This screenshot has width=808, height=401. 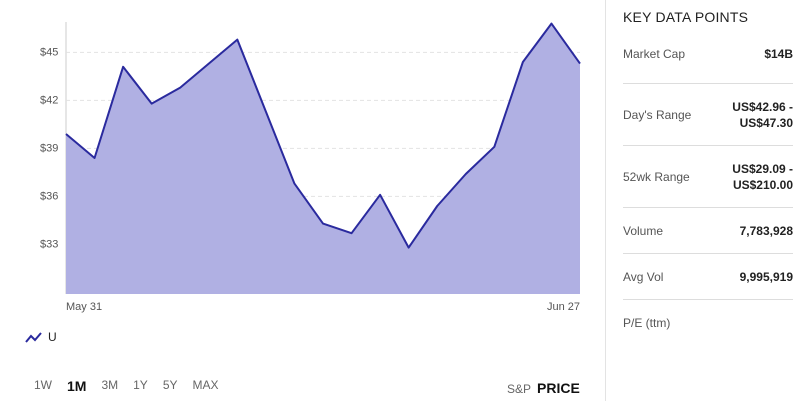 I want to click on mode-toggle: S&P PRICE, so click(x=543, y=388).